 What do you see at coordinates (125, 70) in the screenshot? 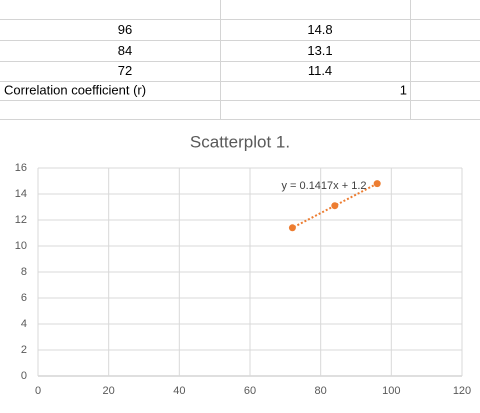
I see `cell: 72` at bounding box center [125, 70].